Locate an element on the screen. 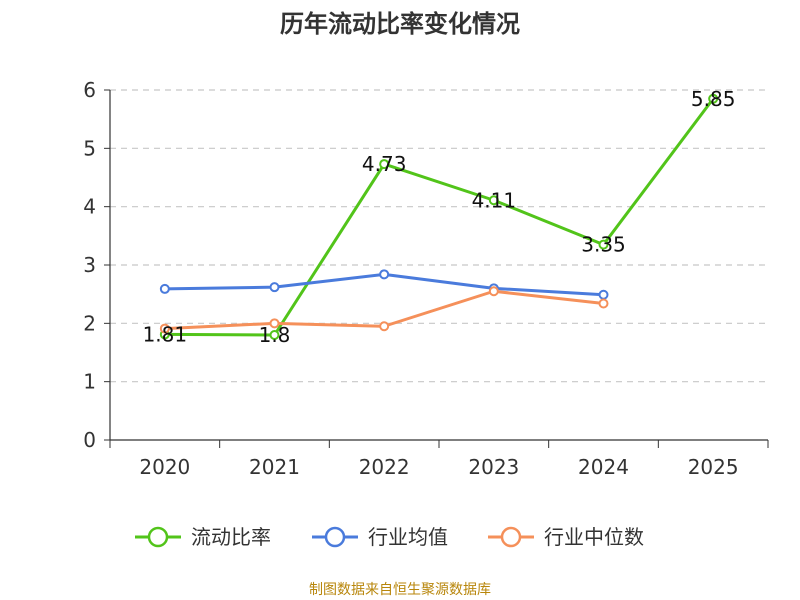  x-tick-label: 2021 is located at coordinates (274, 467).